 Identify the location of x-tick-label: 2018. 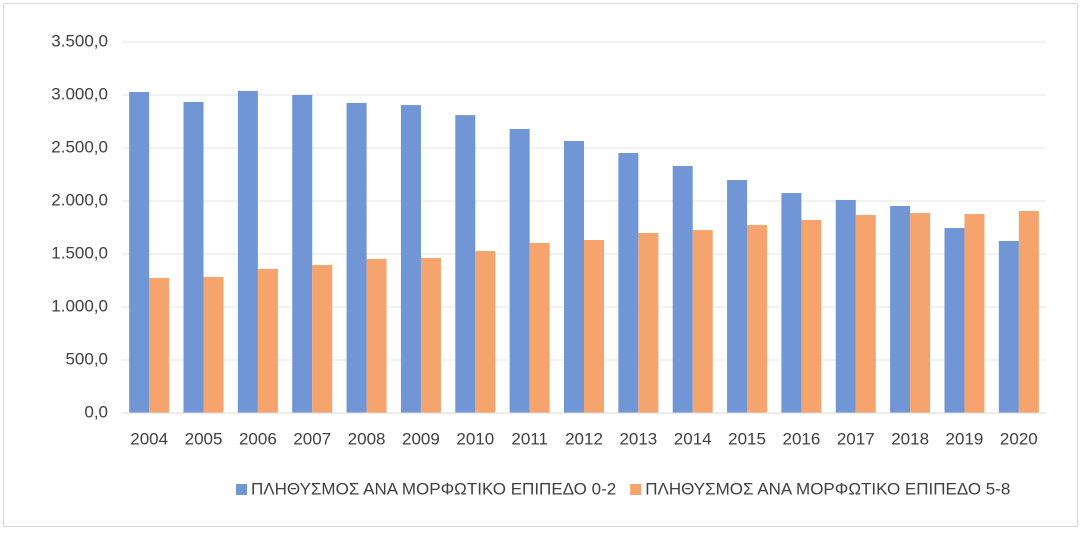
(910, 438).